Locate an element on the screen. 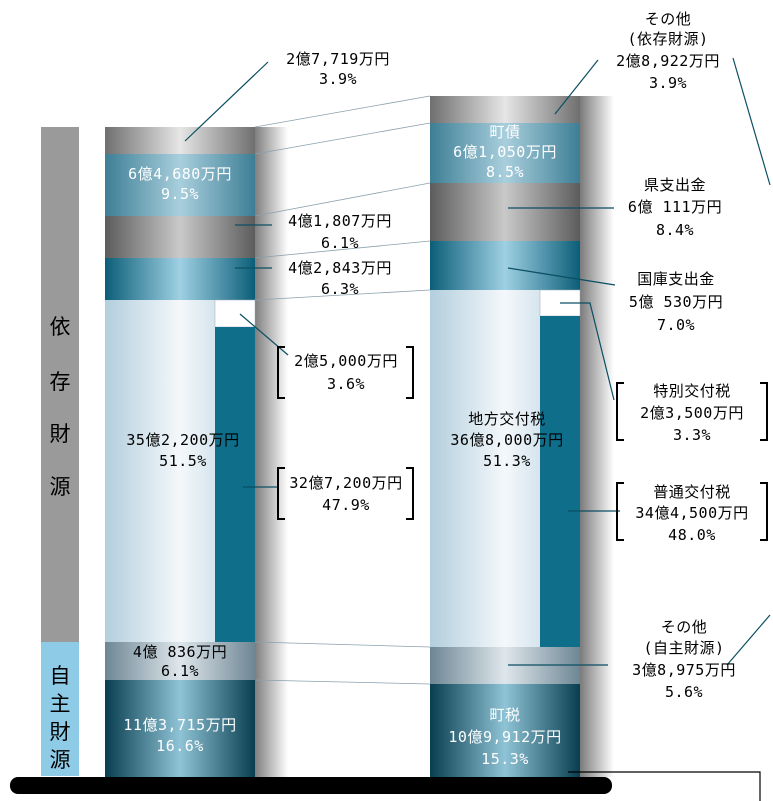  col1-segment-town-tax is located at coordinates (180, 728).